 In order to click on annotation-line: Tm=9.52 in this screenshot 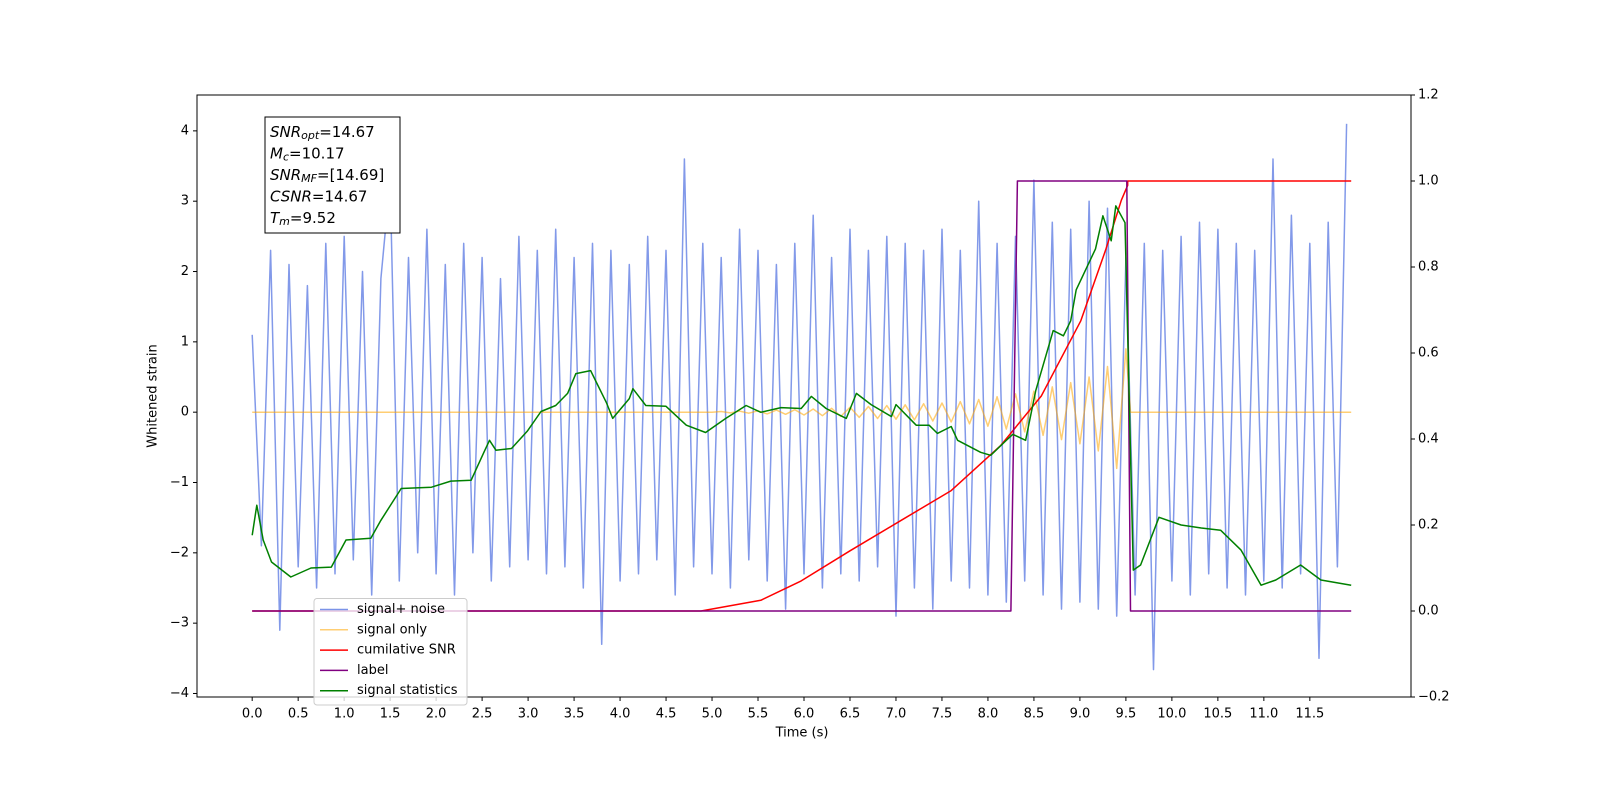, I will do `click(303, 219)`.